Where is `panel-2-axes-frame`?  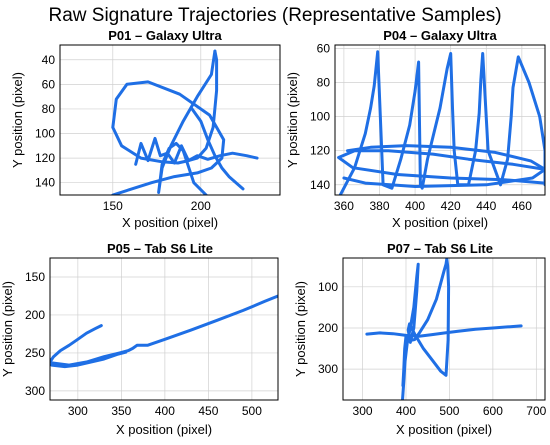 panel-2-axes-frame is located at coordinates (440, 120).